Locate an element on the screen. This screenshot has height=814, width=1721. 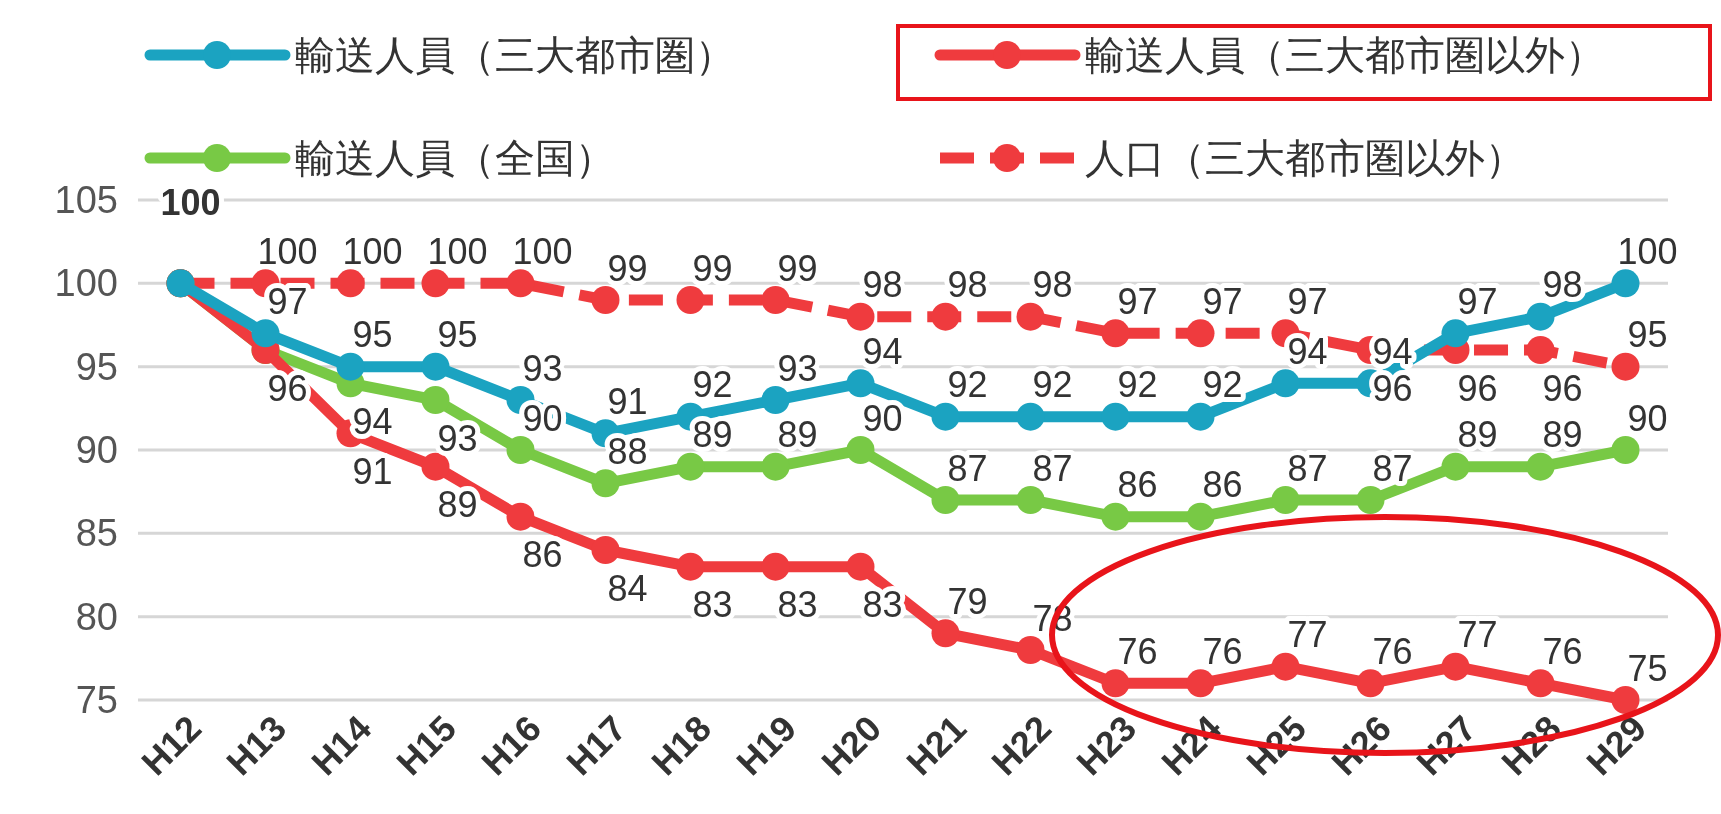
y-tick-label: 95 is located at coordinates (96, 366).